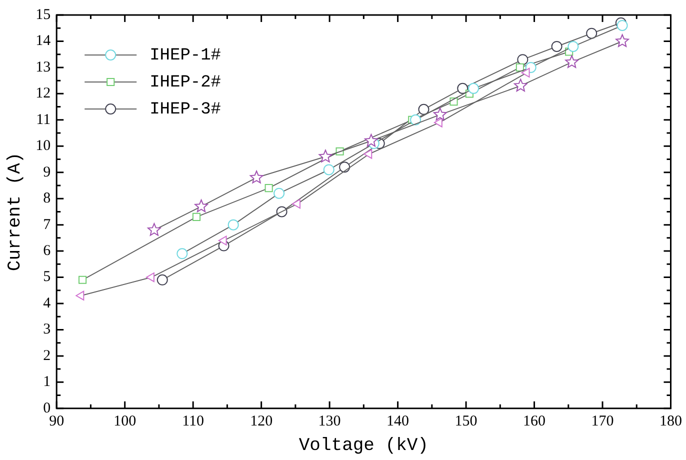 The height and width of the screenshot is (460, 686). Describe the element at coordinates (47, 198) in the screenshot. I see `y-tick-label: 8` at that location.